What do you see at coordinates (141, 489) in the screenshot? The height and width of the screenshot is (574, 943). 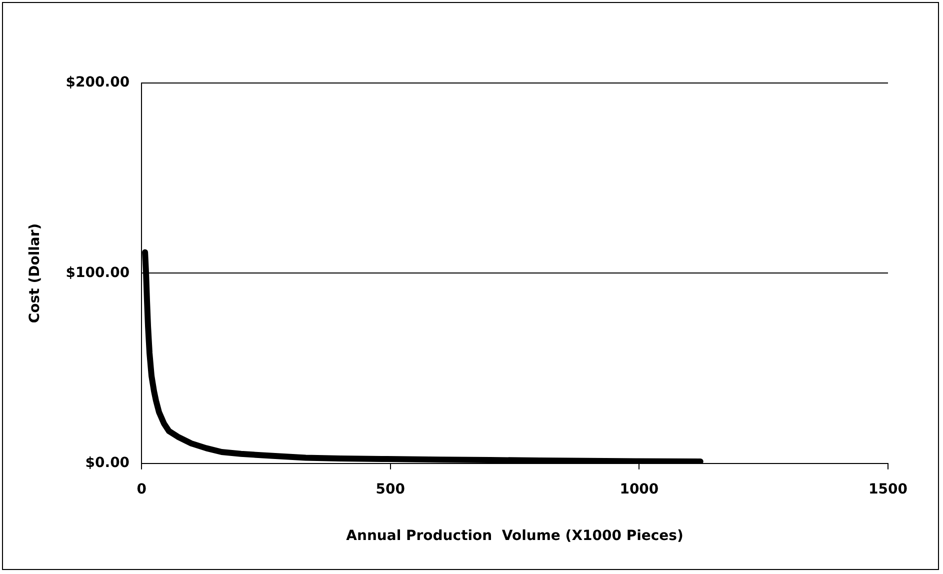 I see `x-tick-label: 0` at bounding box center [141, 489].